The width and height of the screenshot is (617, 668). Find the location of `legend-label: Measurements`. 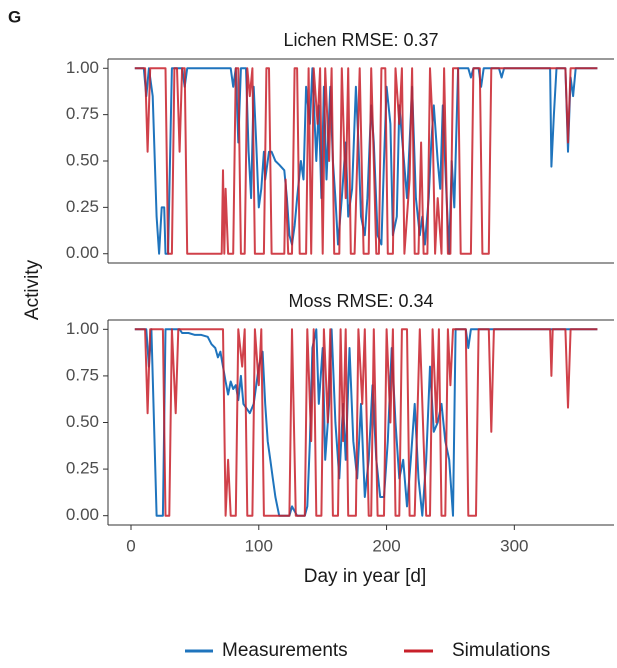

legend-label: Measurements is located at coordinates (285, 650).